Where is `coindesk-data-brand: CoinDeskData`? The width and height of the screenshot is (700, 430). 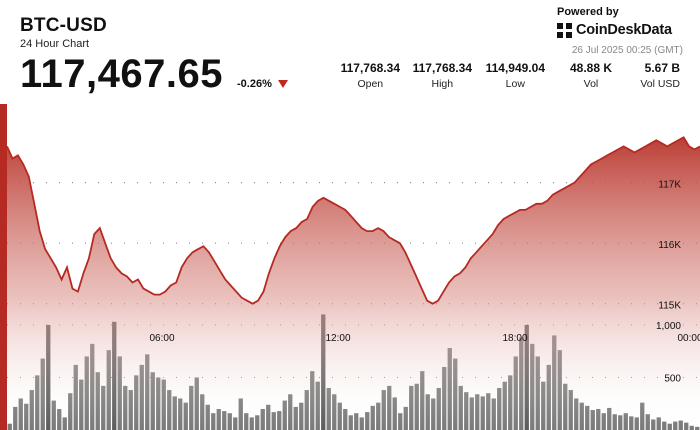
coindesk-data-brand: CoinDeskData is located at coordinates (614, 30).